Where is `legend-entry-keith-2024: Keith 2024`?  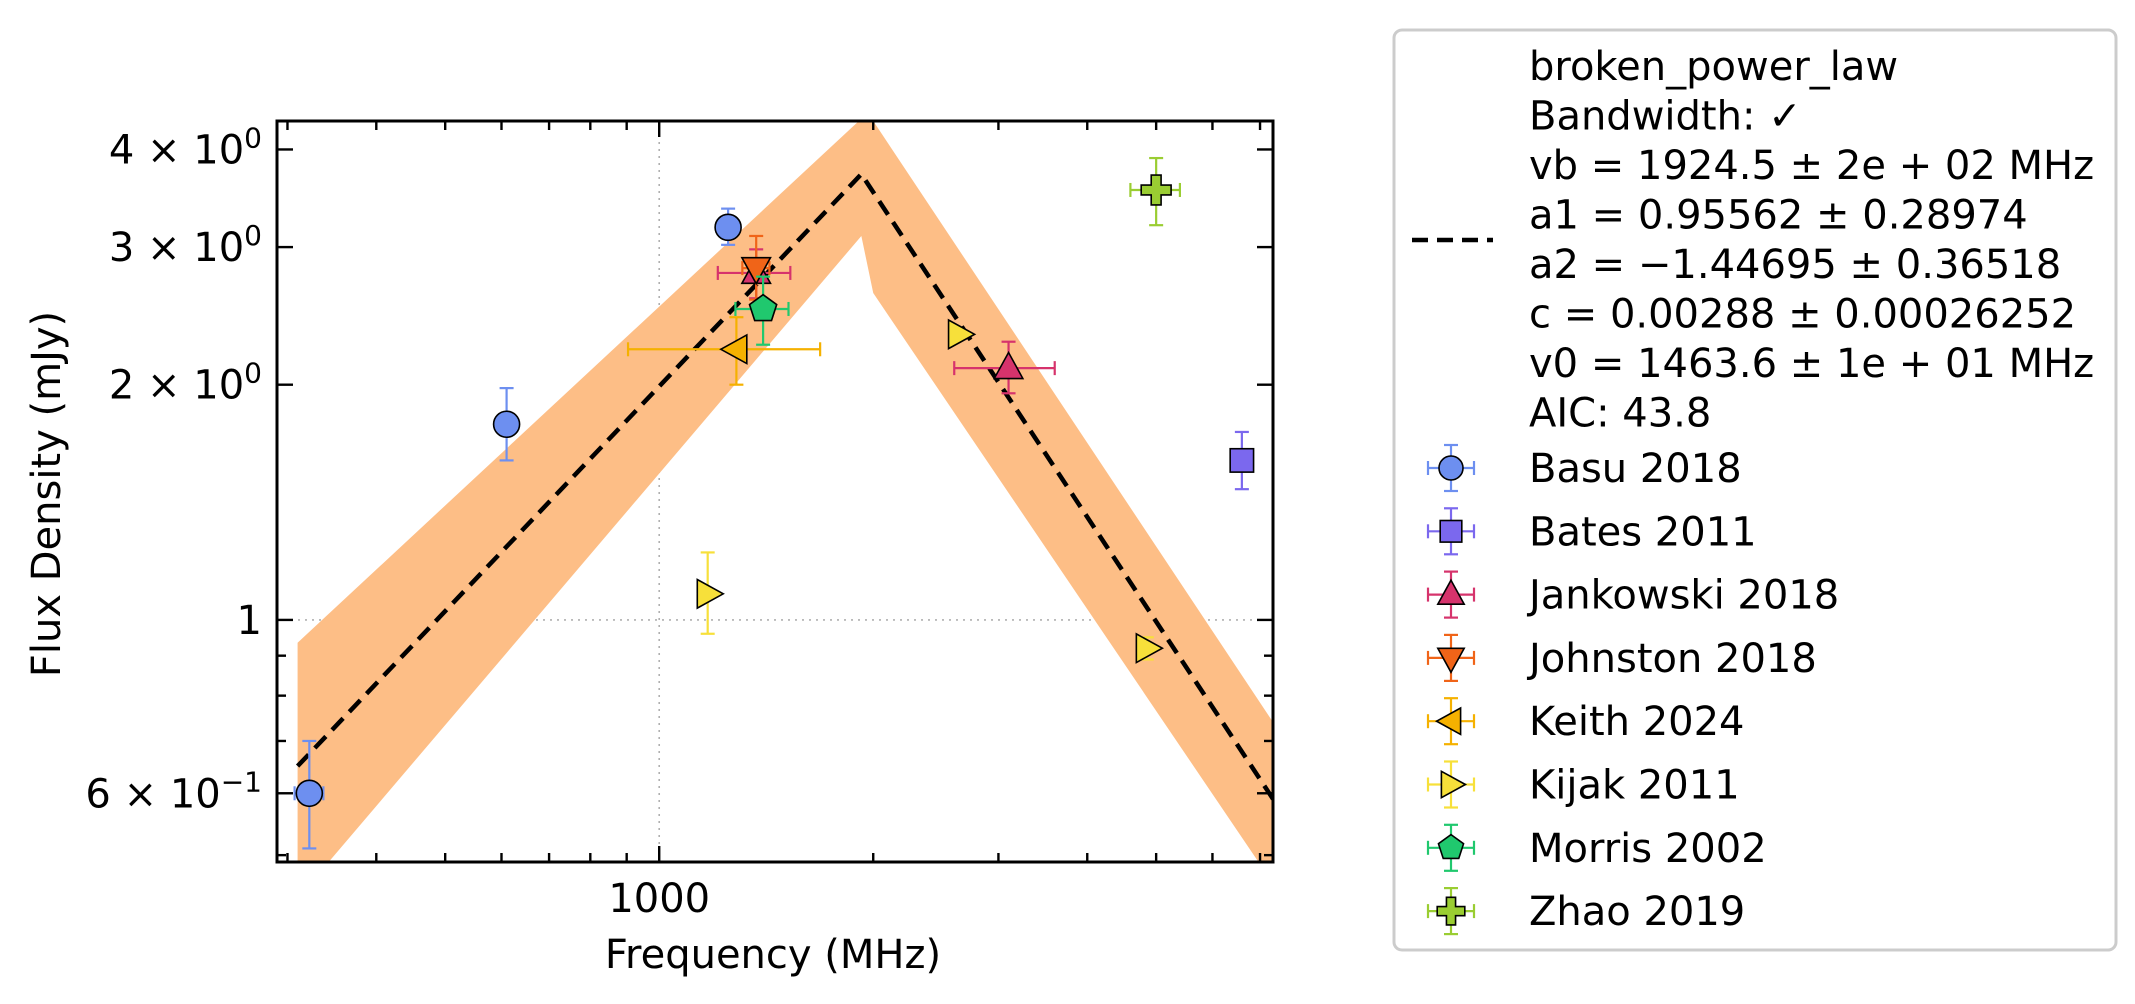
legend-entry-keith-2024: Keith 2024 is located at coordinates (1585, 721).